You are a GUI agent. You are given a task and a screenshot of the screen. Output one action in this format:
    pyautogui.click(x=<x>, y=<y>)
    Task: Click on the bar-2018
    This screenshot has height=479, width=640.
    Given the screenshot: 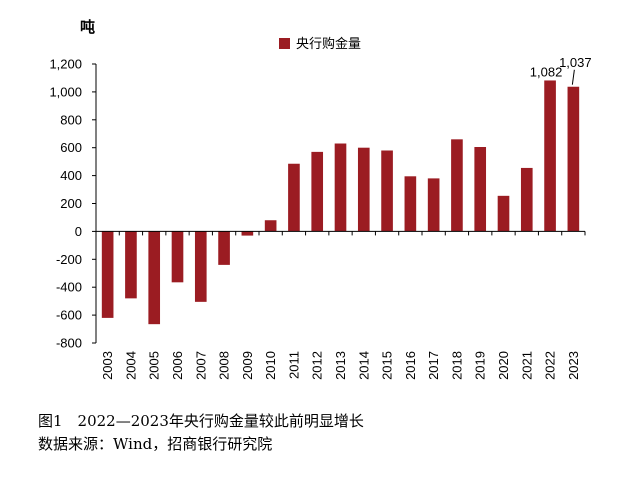 What is the action you would take?
    pyautogui.click(x=457, y=185)
    